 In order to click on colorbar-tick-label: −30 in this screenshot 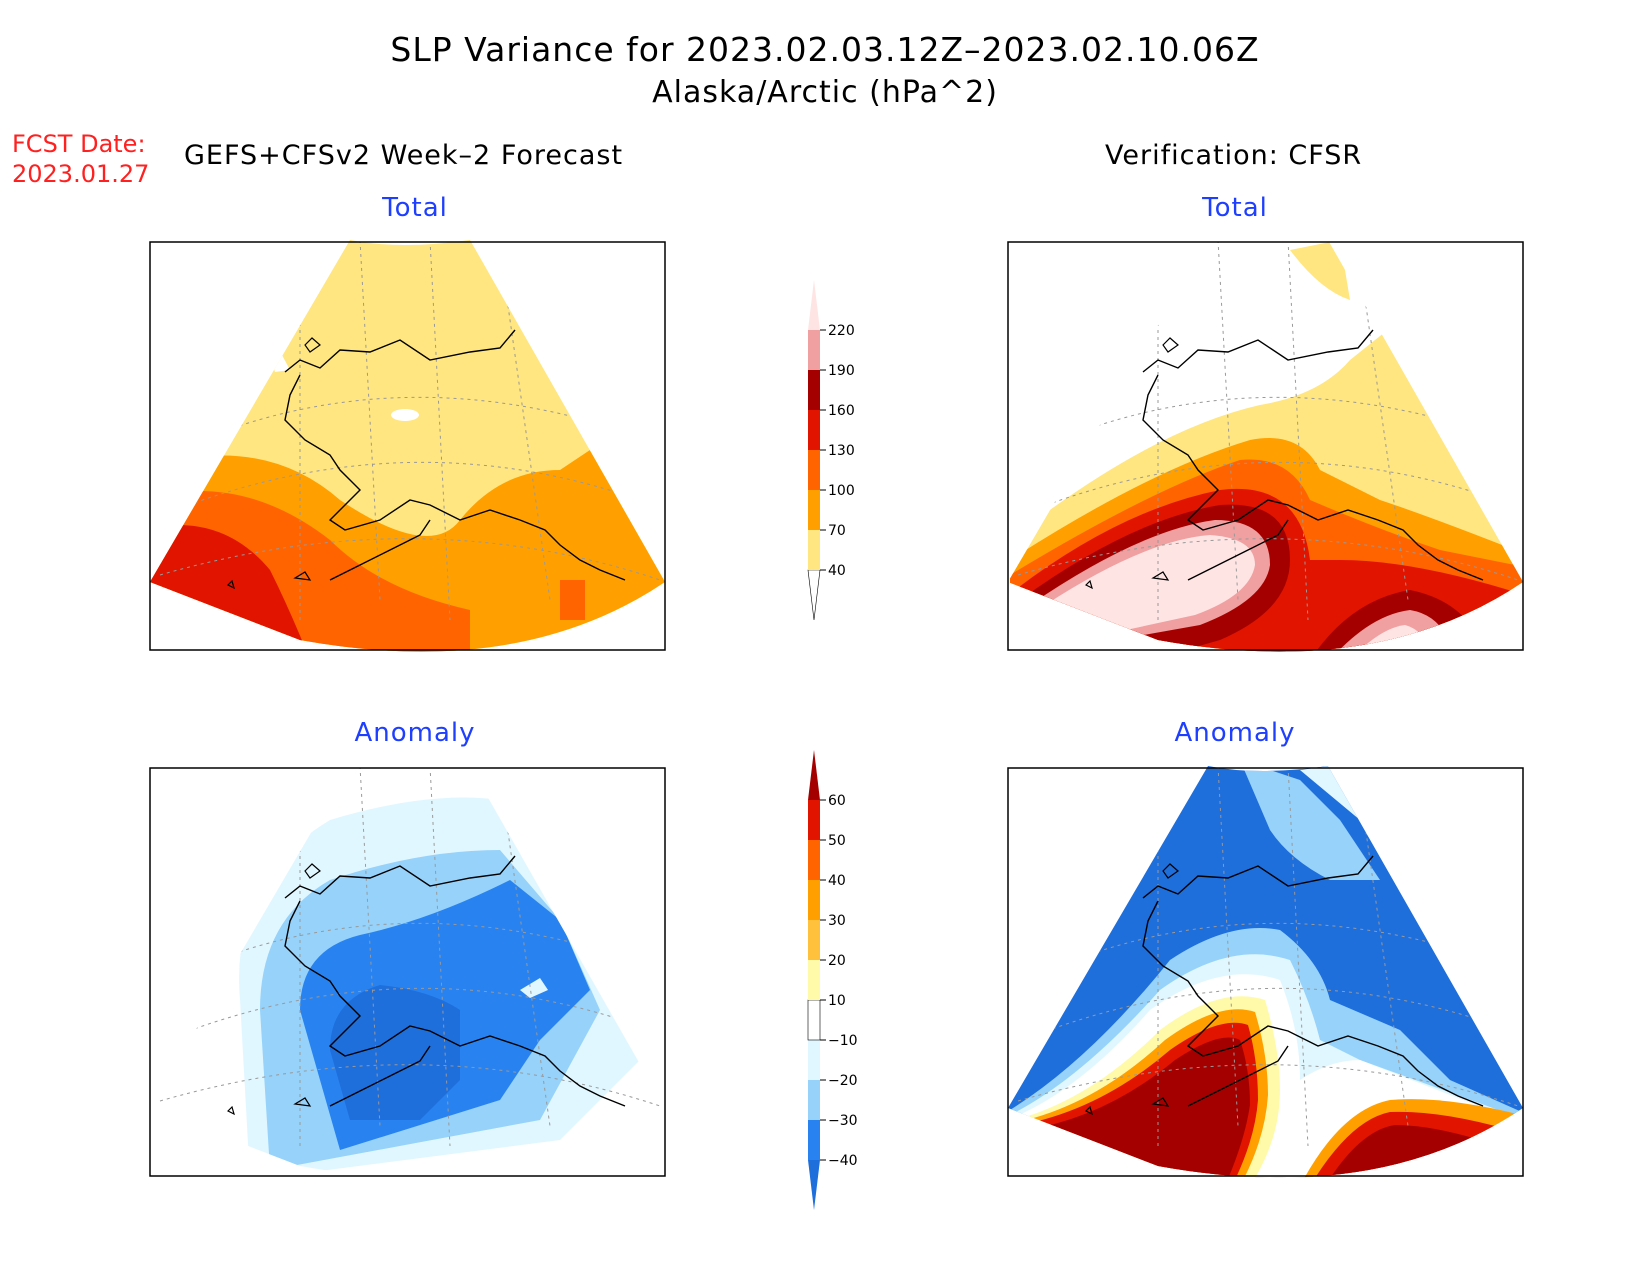, I will do `click(843, 1121)`.